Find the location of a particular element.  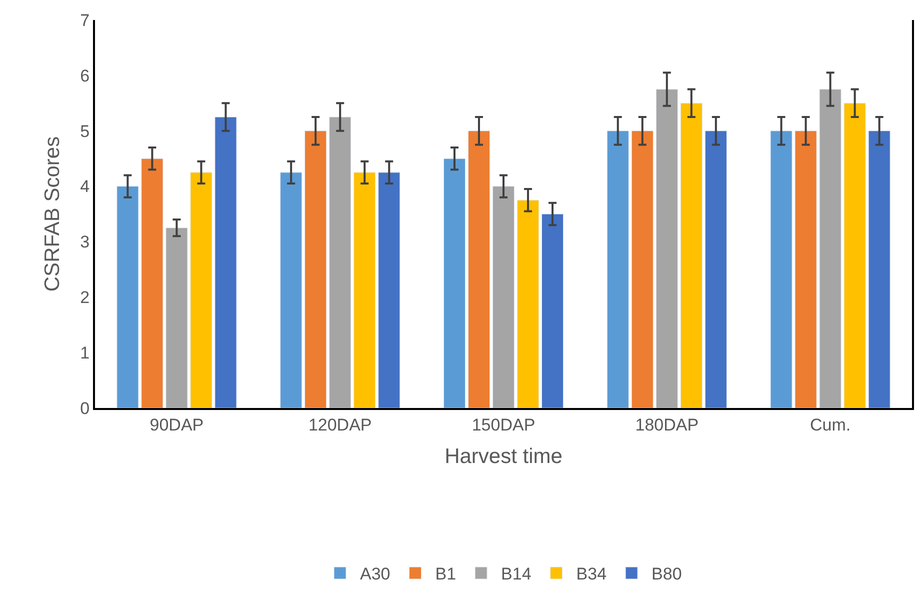

y-tick-label: 0 is located at coordinates (85, 408).